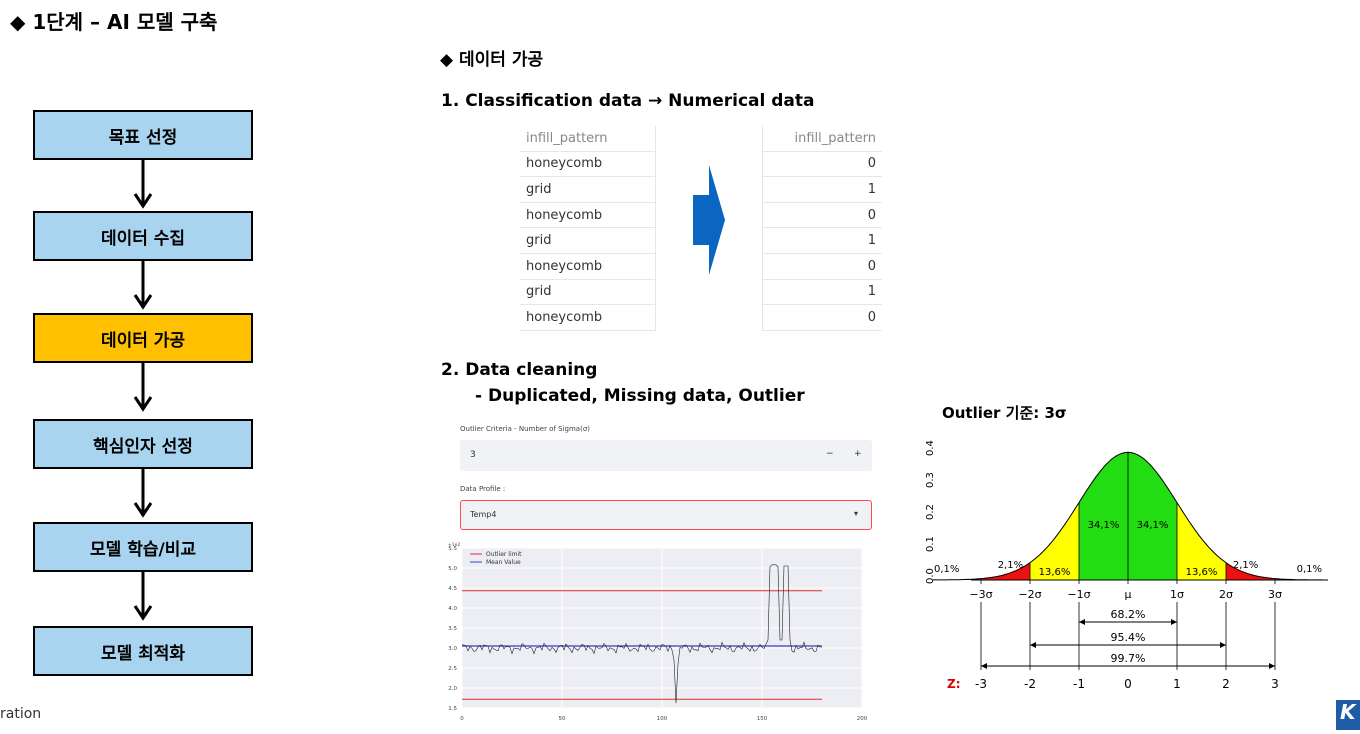 The width and height of the screenshot is (1360, 734). Describe the element at coordinates (930, 512) in the screenshot. I see `y-tick-label: 0.2` at that location.